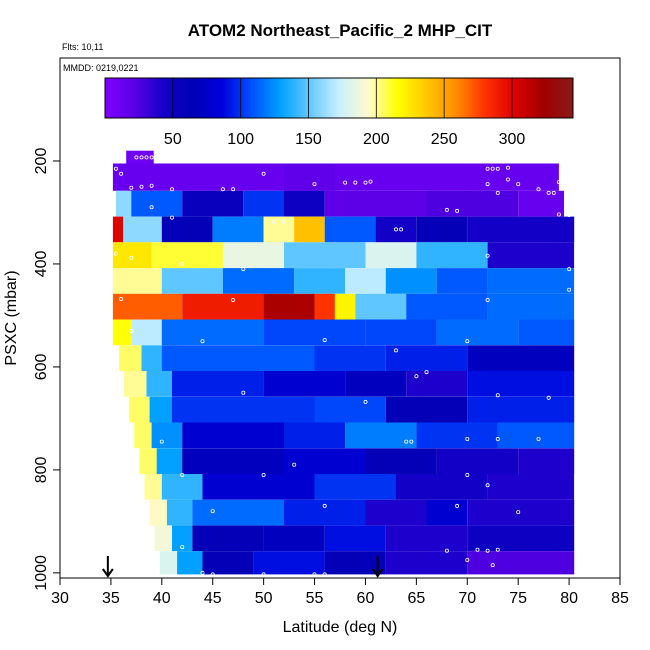 The image size is (650, 650). I want to click on x-tick-label: 85, so click(620, 598).